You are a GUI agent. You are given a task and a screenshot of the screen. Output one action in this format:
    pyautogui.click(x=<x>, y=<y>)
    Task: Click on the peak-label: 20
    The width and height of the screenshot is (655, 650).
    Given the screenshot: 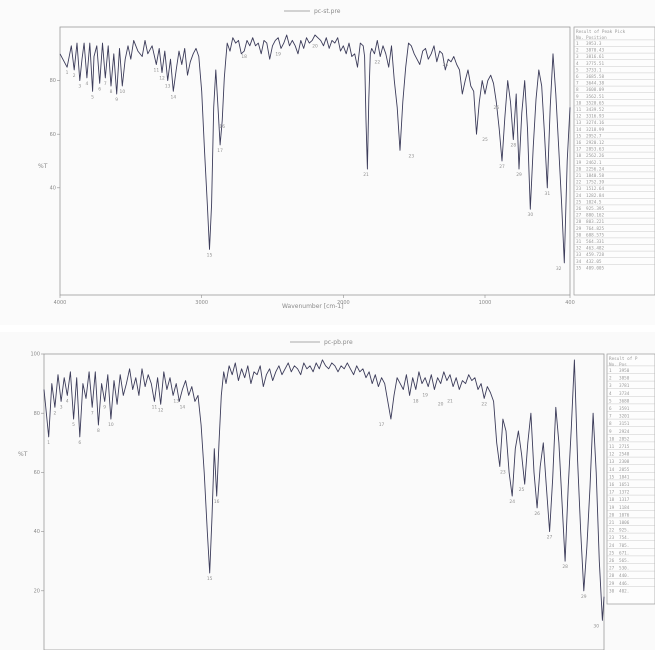 What is the action you would take?
    pyautogui.click(x=315, y=46)
    